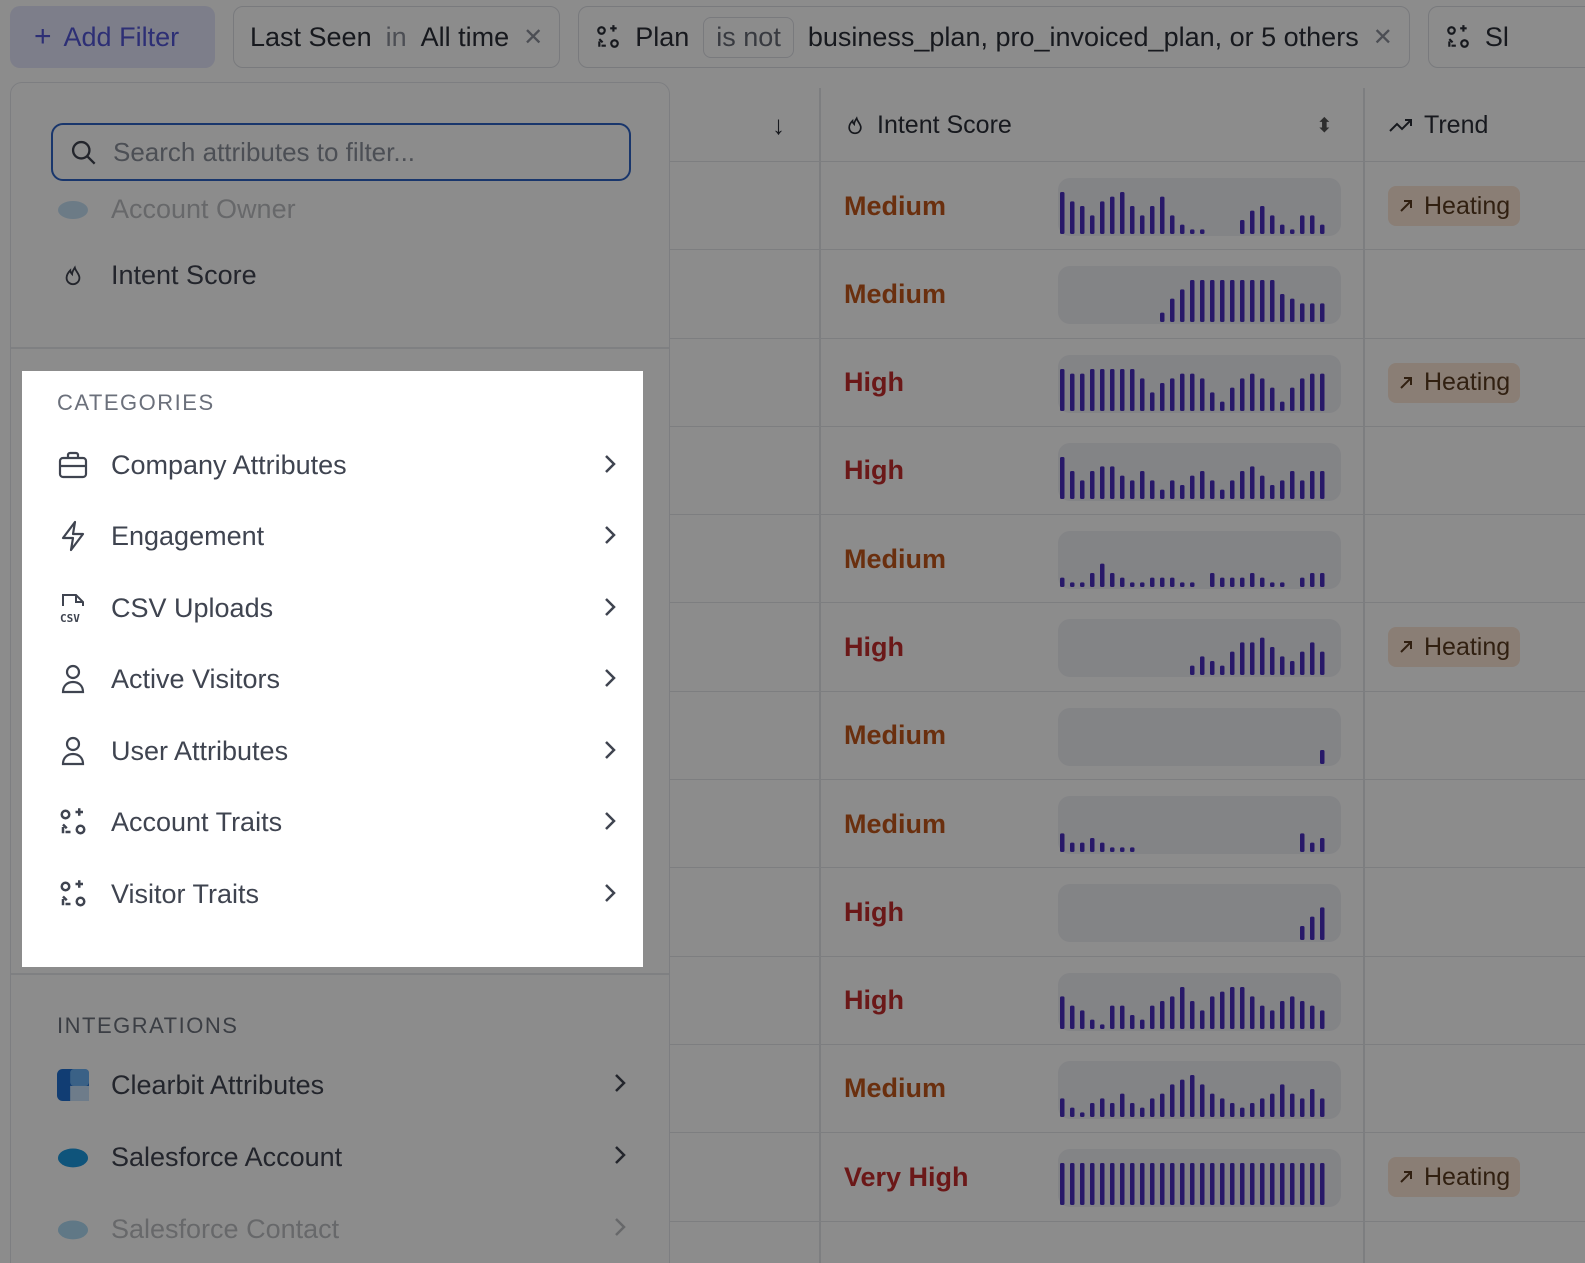 The image size is (1585, 1263). I want to click on svg-text: CSV, so click(70, 618).